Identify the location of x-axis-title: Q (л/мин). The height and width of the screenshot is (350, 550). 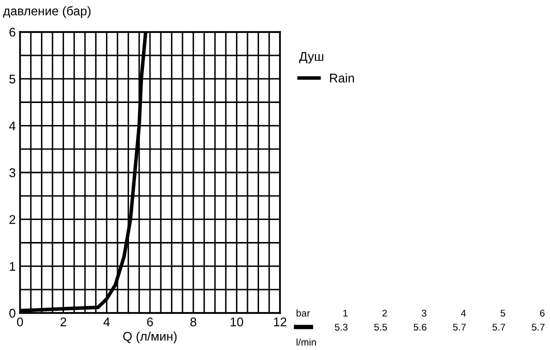
(150, 338).